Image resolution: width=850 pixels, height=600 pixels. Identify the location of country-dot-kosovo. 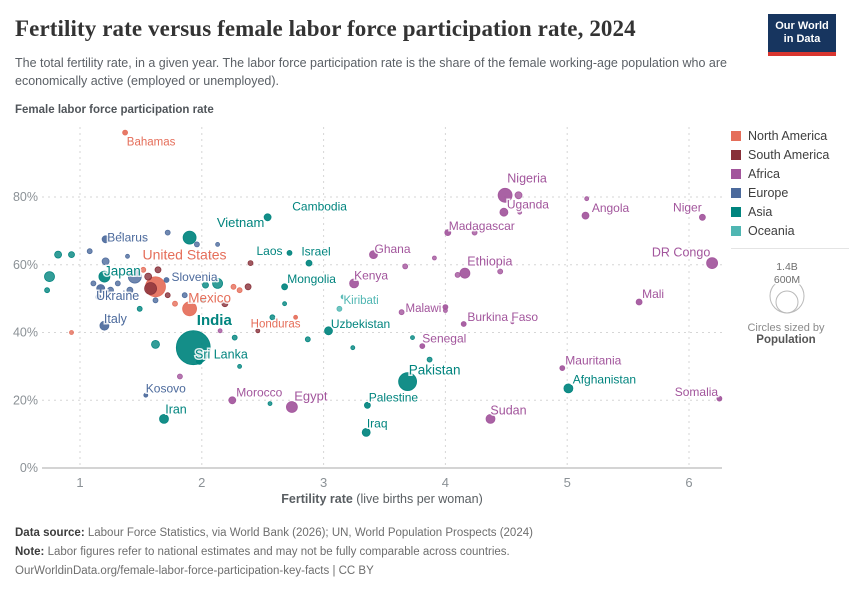
(146, 395).